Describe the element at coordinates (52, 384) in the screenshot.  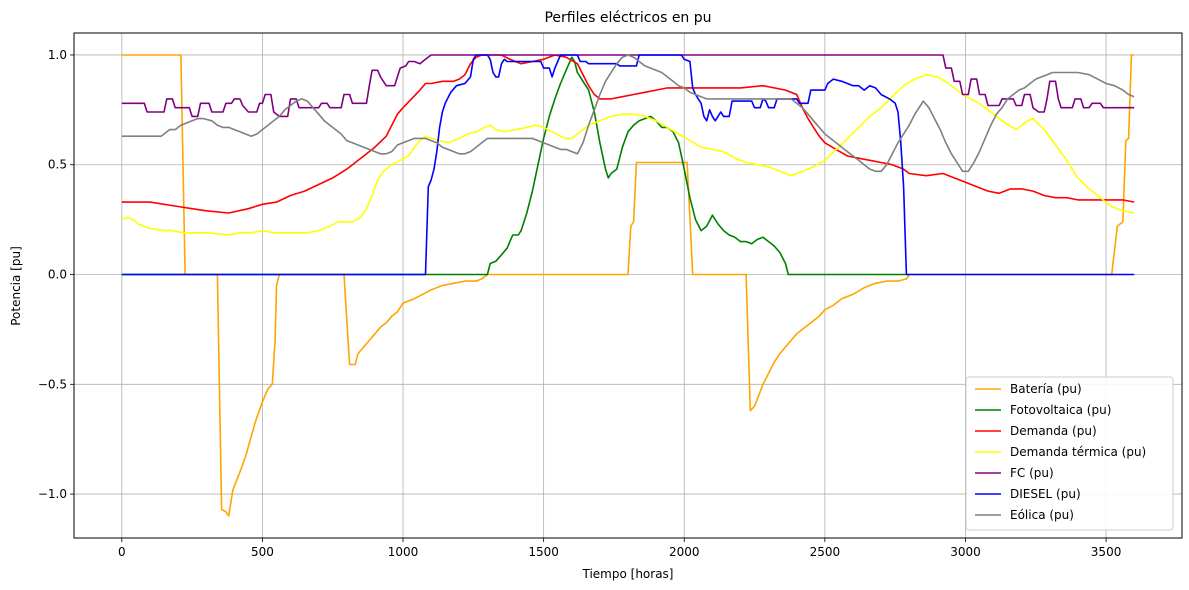
I see `y-tick-label: −0.5` at that location.